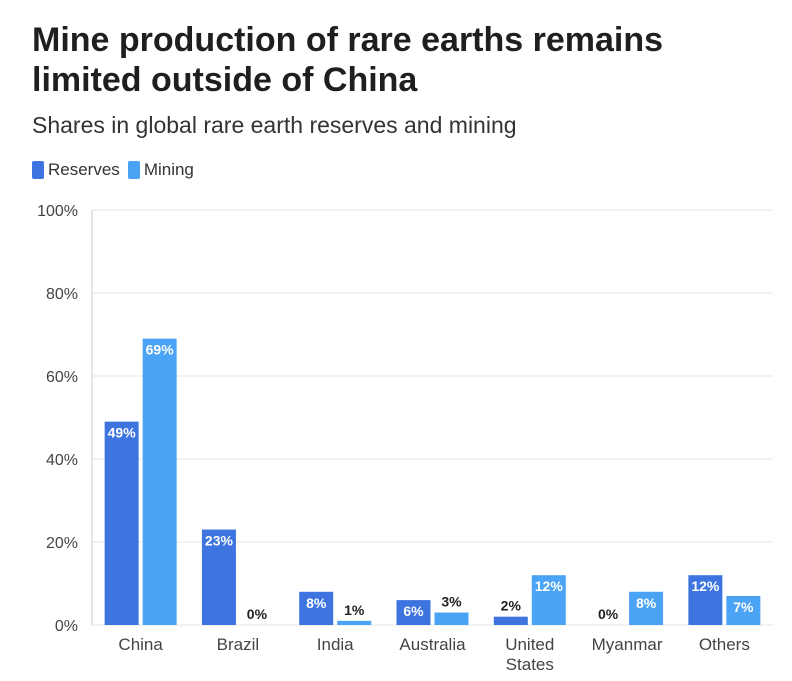 The height and width of the screenshot is (681, 792). What do you see at coordinates (62, 543) in the screenshot?
I see `y-tick-label: 20%` at bounding box center [62, 543].